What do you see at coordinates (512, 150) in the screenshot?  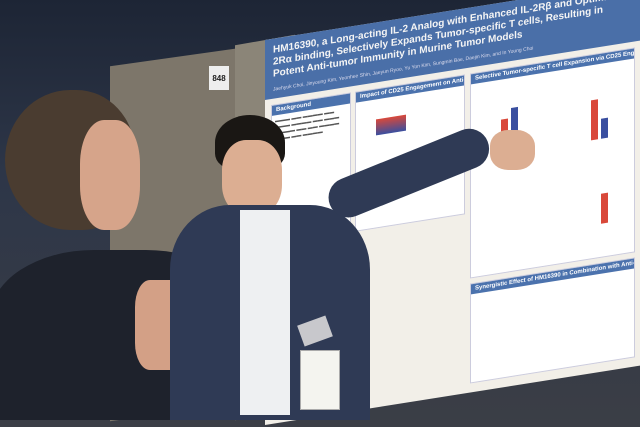 I see `pointing-hand` at bounding box center [512, 150].